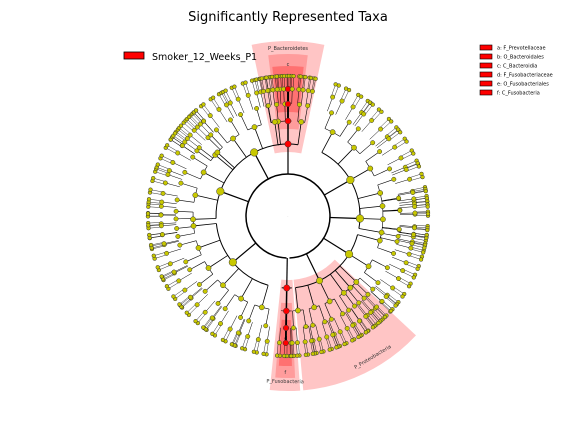 This screenshot has width=576, height=432. Describe the element at coordinates (523, 85) in the screenshot. I see `taxa-key-entry-e: e: O_Fusobacteriales` at that location.